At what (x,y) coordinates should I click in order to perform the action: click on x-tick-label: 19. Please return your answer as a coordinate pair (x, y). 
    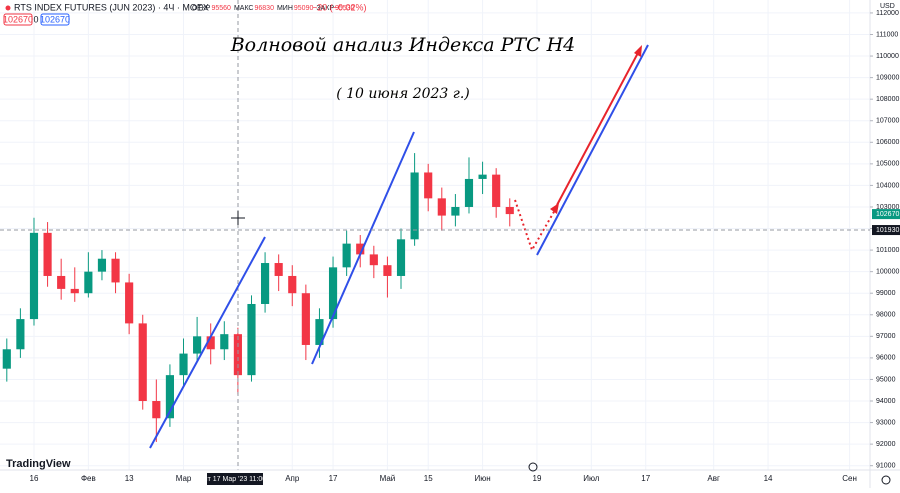
    Looking at the image, I should click on (537, 478).